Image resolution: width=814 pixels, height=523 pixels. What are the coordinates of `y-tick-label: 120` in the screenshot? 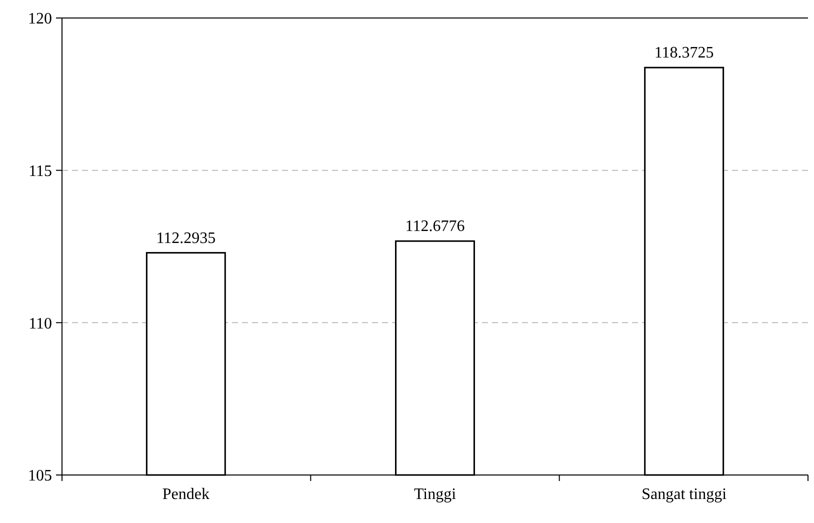 It's located at (40, 19).